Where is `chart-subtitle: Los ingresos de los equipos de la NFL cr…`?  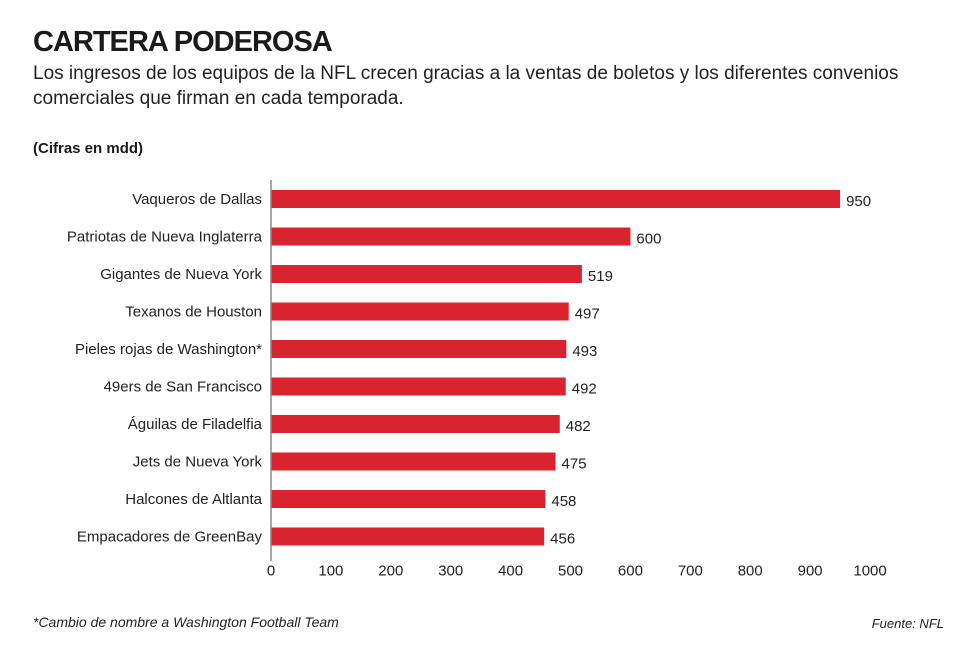 chart-subtitle: Los ingresos de los equipos de la NFL cr… is located at coordinates (466, 86).